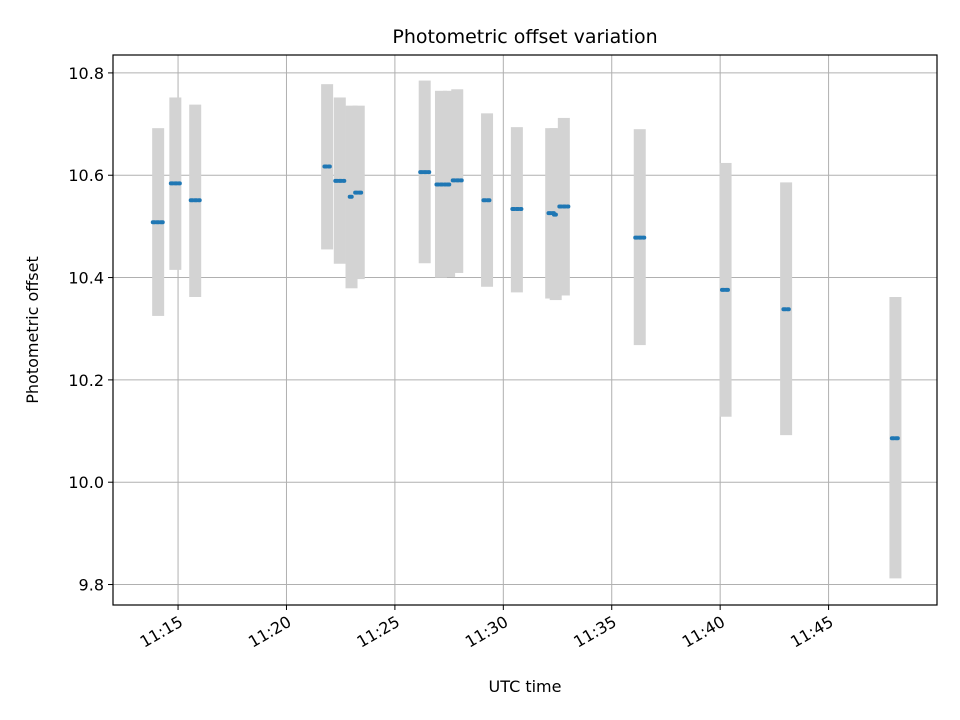  Describe the element at coordinates (86, 380) in the screenshot. I see `y-tick-label: 10.2` at that location.